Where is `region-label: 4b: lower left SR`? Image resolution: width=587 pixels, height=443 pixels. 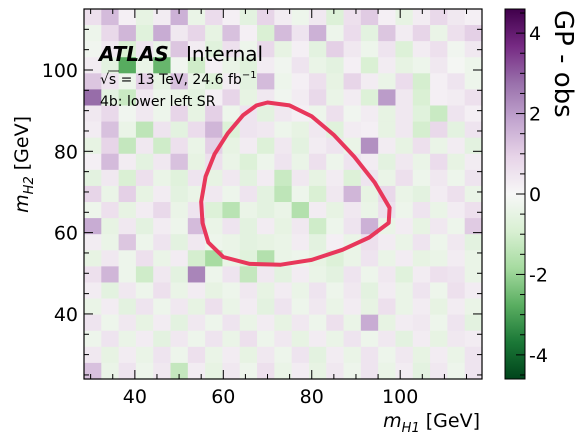
region-label: 4b: lower left SR is located at coordinates (158, 102).